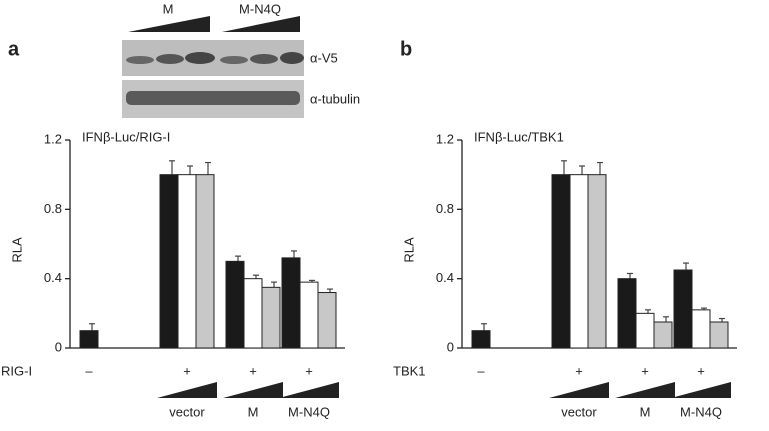 Image resolution: width=769 pixels, height=431 pixels. I want to click on blot-group-label: M, so click(168, 8).